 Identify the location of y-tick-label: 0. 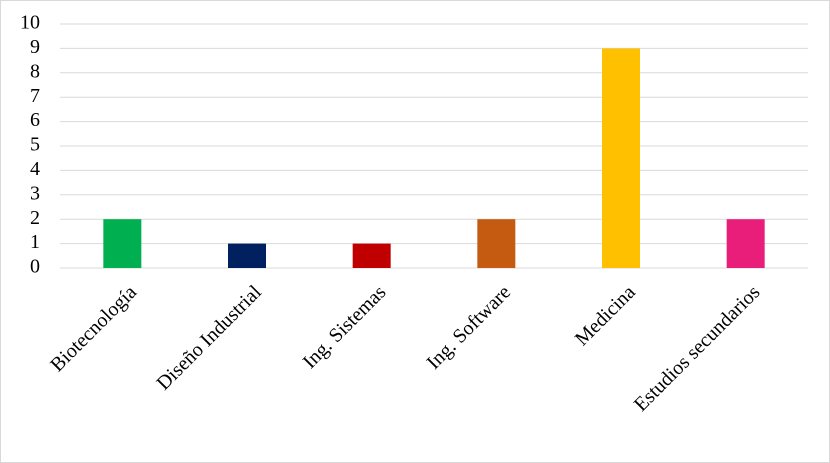
(35, 267).